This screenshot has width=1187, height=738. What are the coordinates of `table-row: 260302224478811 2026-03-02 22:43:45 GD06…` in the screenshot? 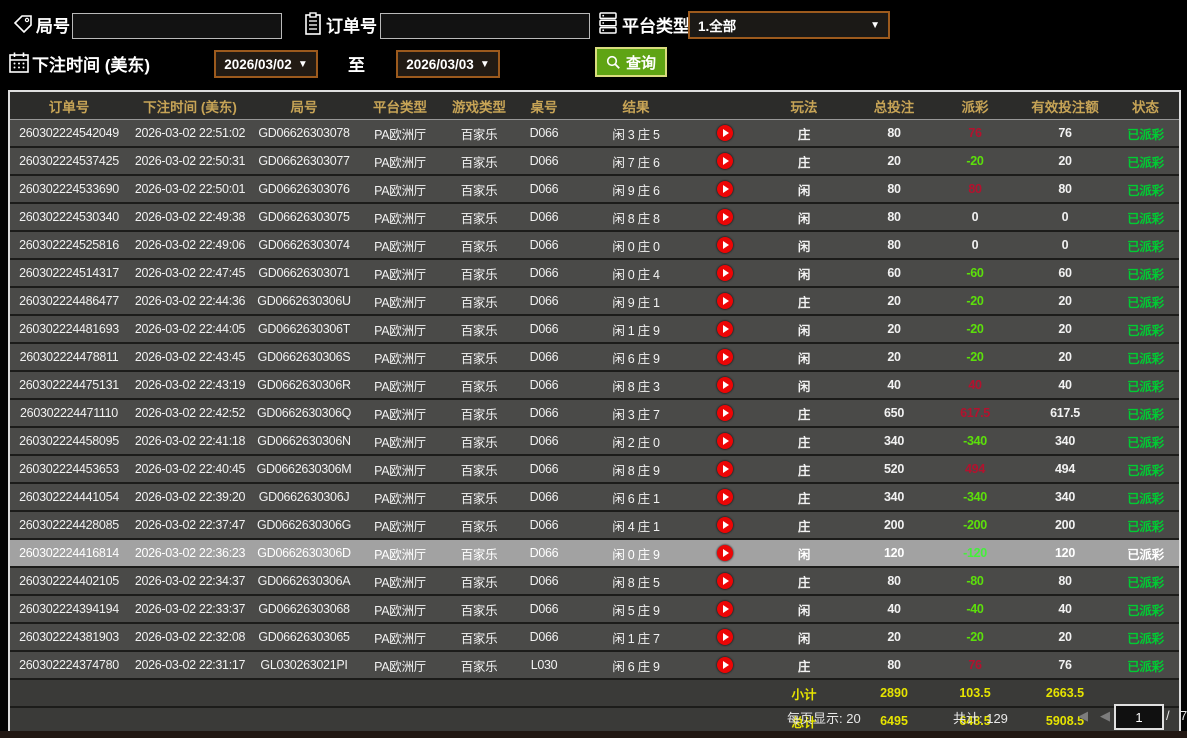 It's located at (594, 357).